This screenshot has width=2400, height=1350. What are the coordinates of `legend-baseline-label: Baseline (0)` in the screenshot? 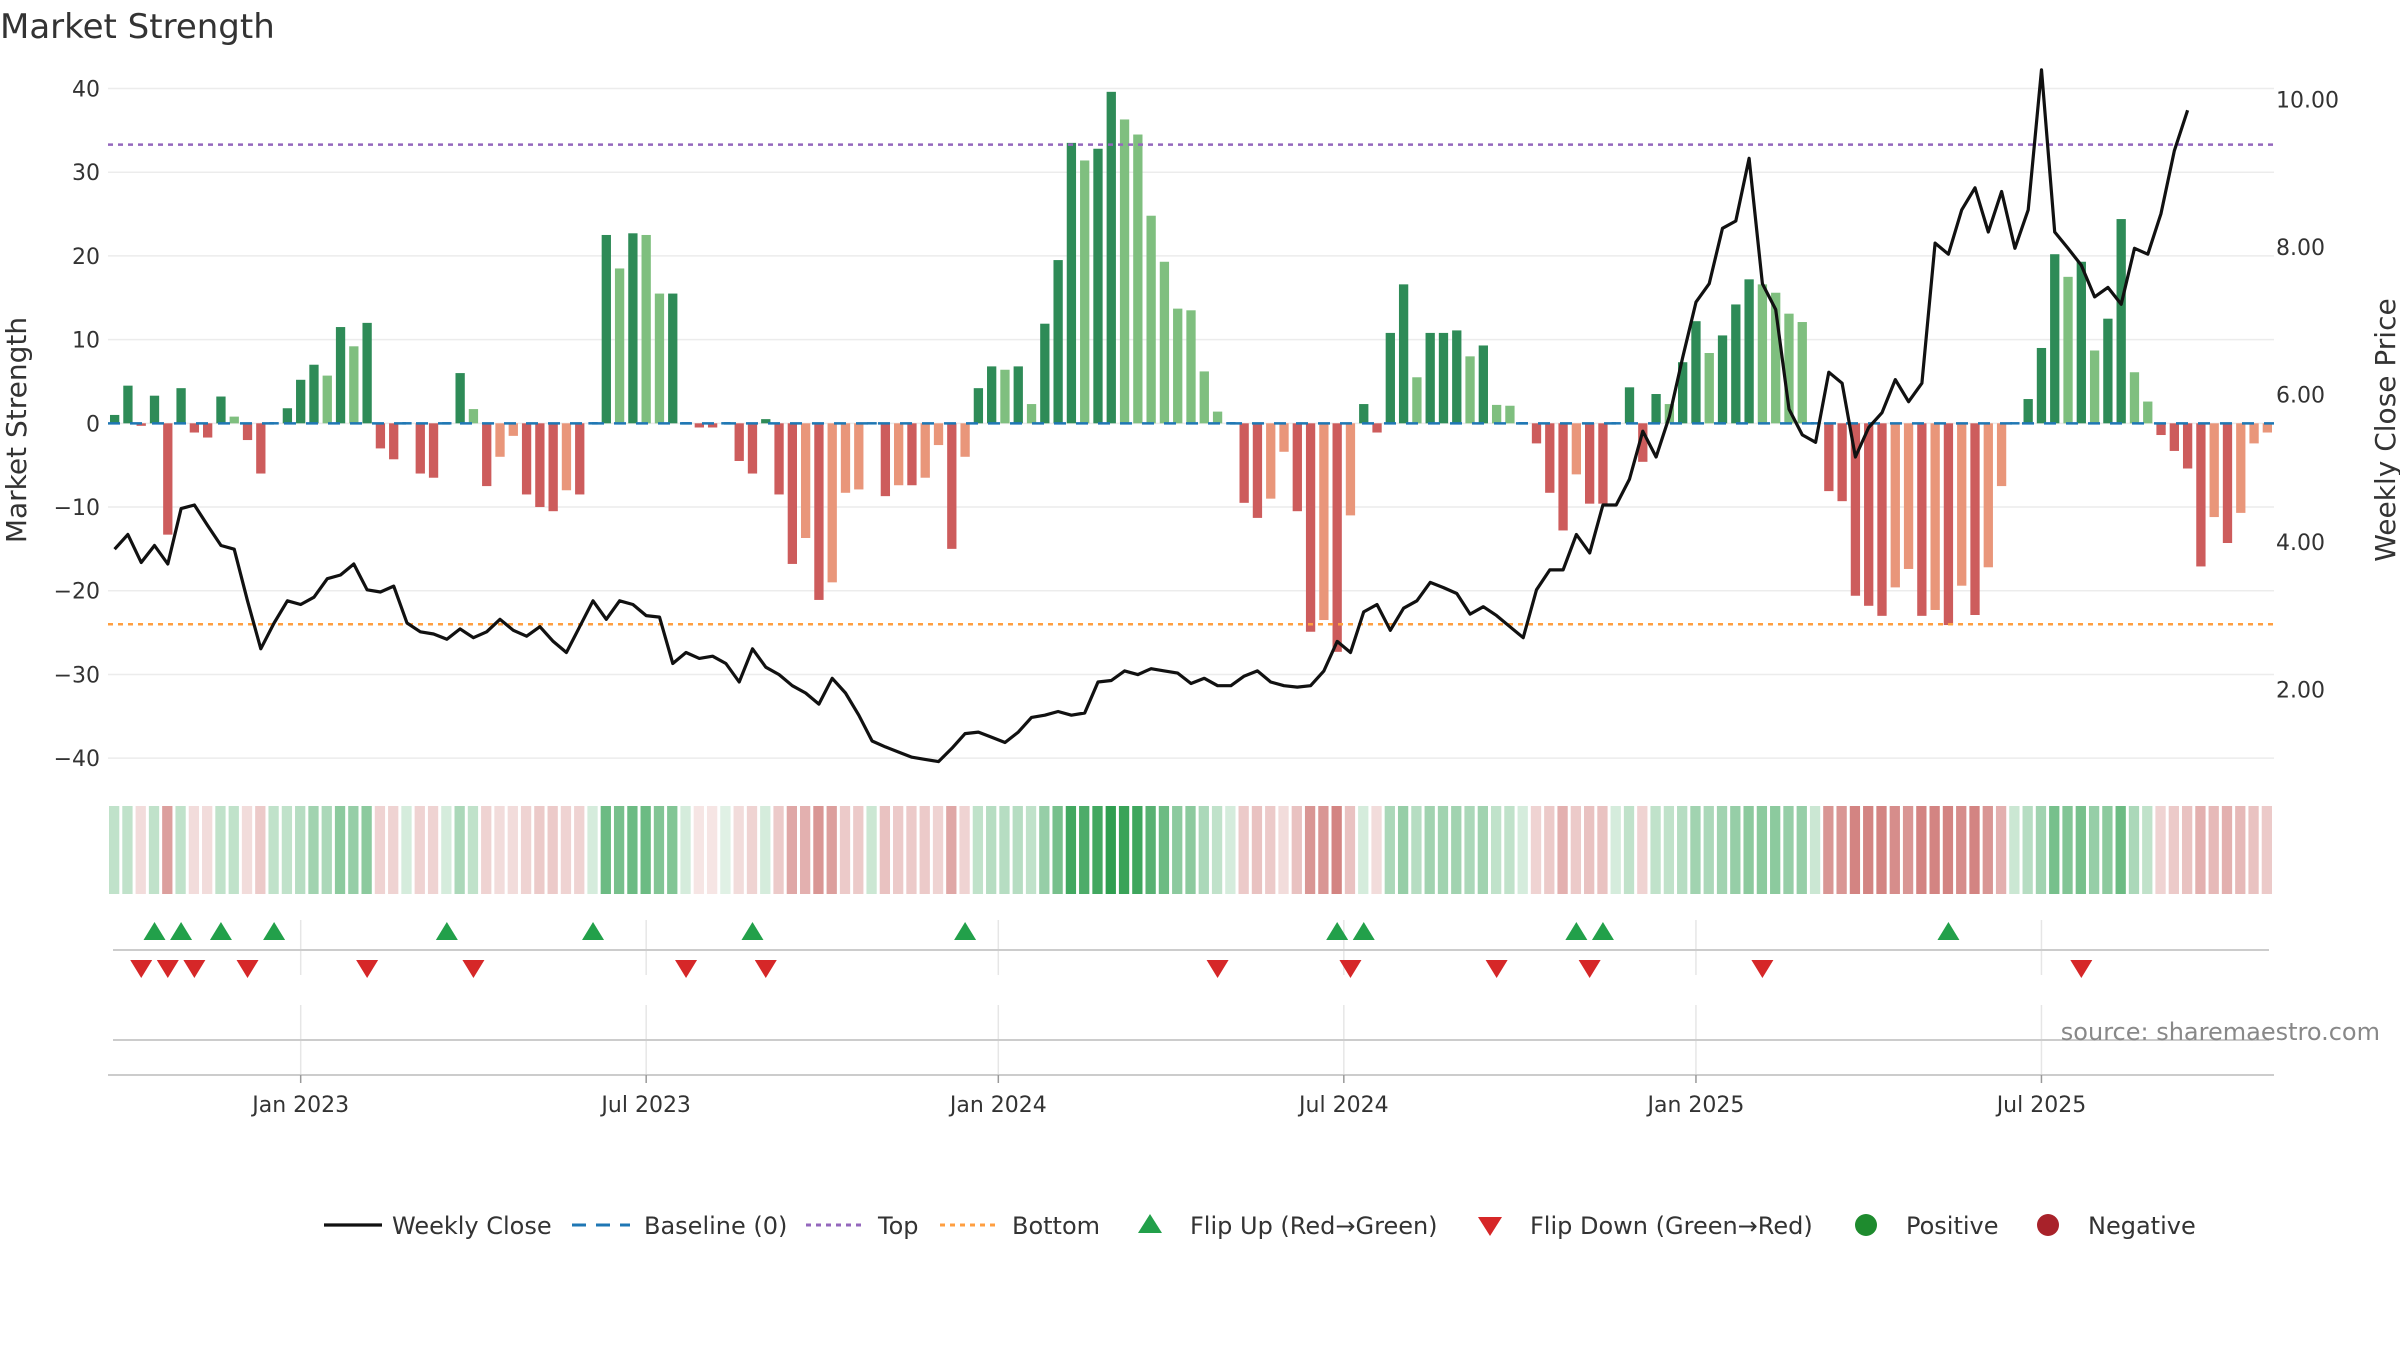 It's located at (715, 1226).